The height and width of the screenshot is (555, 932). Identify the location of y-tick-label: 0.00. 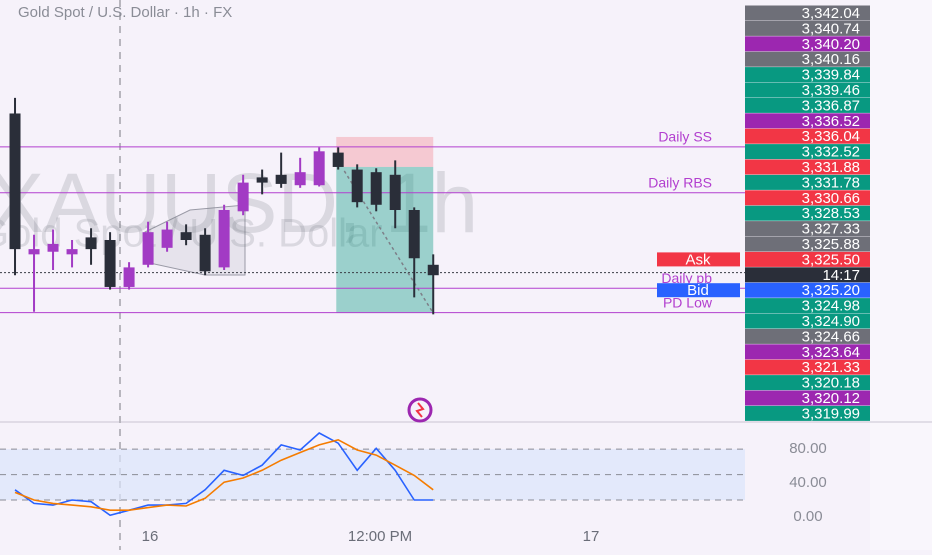
(807, 516).